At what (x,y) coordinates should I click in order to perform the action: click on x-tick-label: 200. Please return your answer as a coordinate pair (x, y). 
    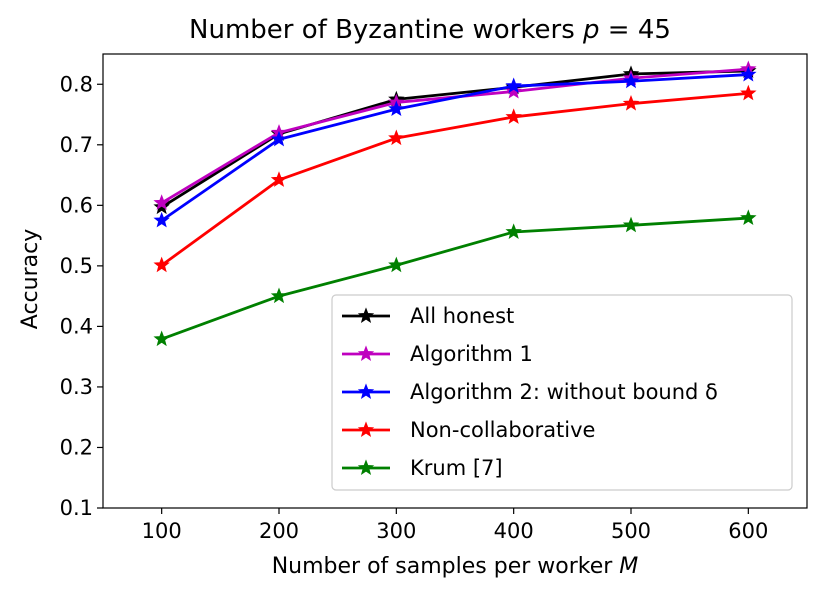
    Looking at the image, I should click on (279, 531).